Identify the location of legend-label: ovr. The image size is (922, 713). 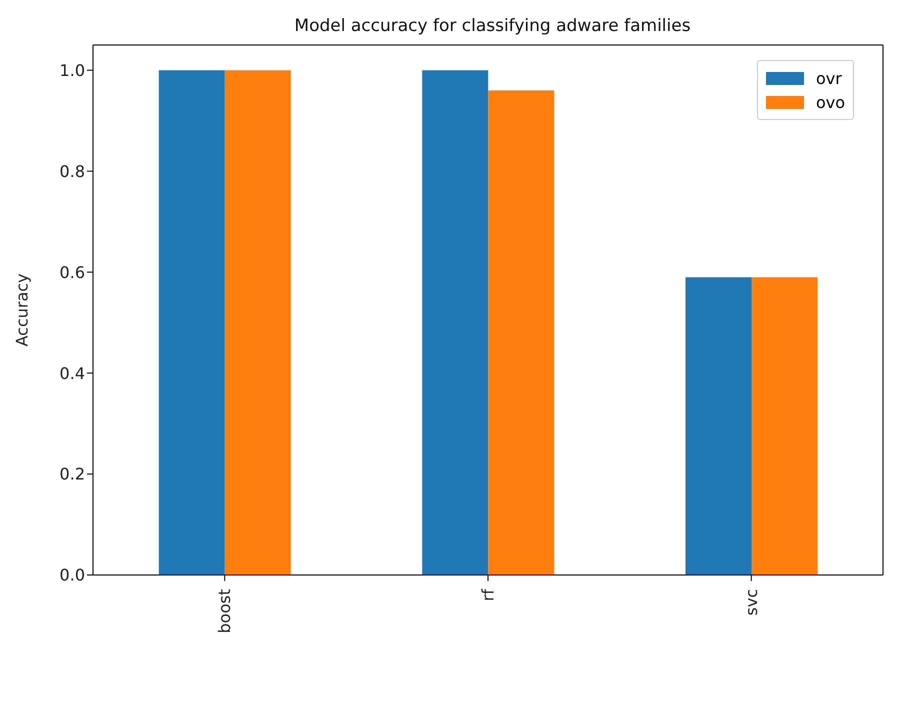
(829, 78).